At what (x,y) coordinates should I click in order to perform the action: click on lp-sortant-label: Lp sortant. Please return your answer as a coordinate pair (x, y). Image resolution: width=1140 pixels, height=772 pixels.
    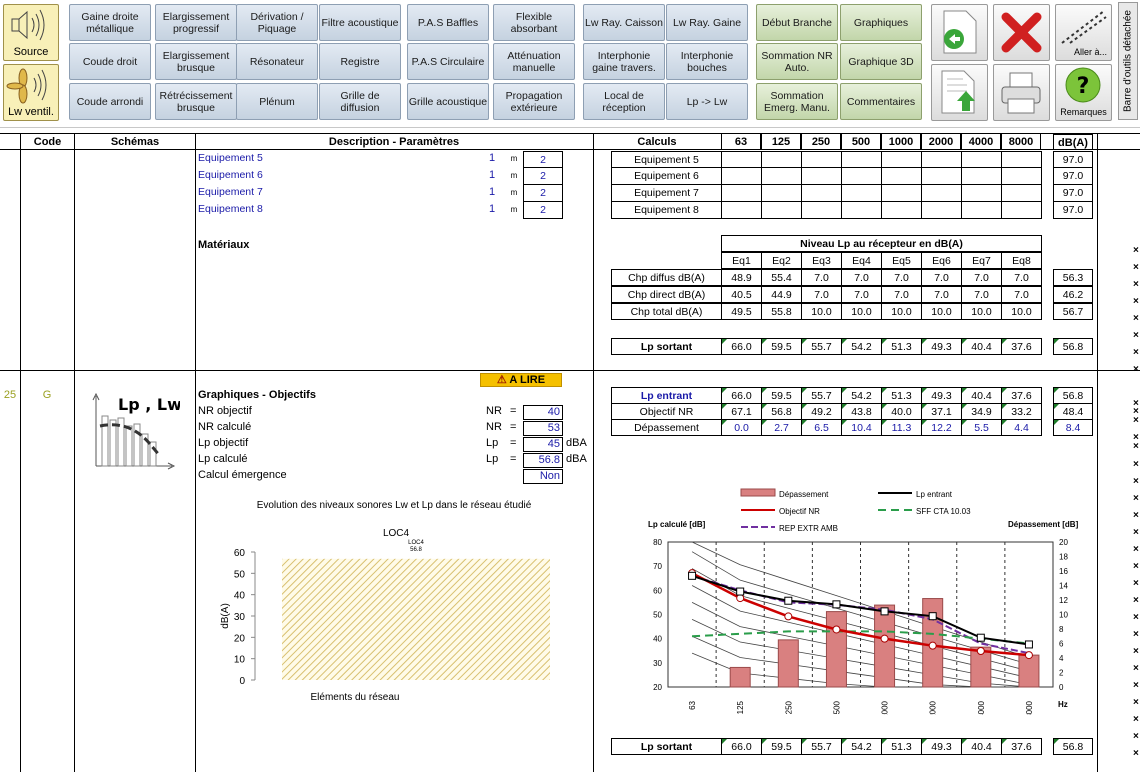
    Looking at the image, I should click on (666, 746).